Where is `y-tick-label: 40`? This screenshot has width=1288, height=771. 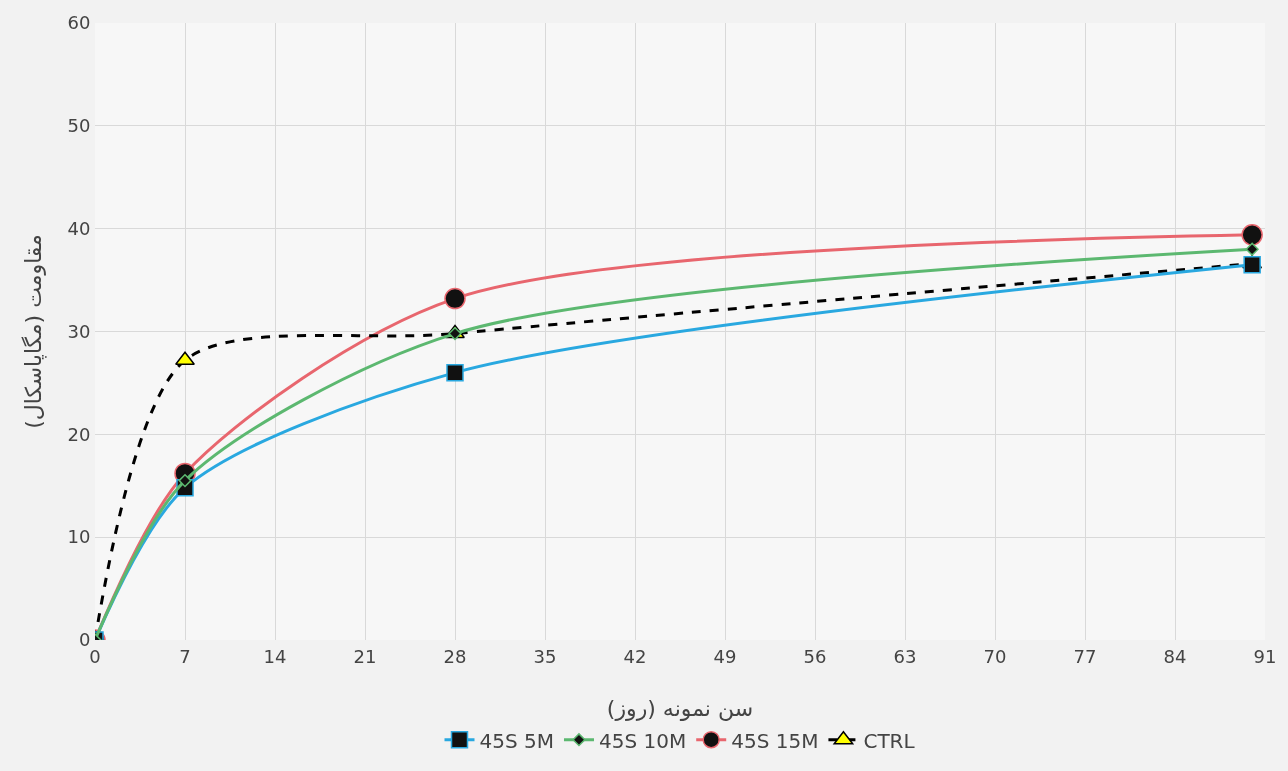
y-tick-label: 40 is located at coordinates (79, 228).